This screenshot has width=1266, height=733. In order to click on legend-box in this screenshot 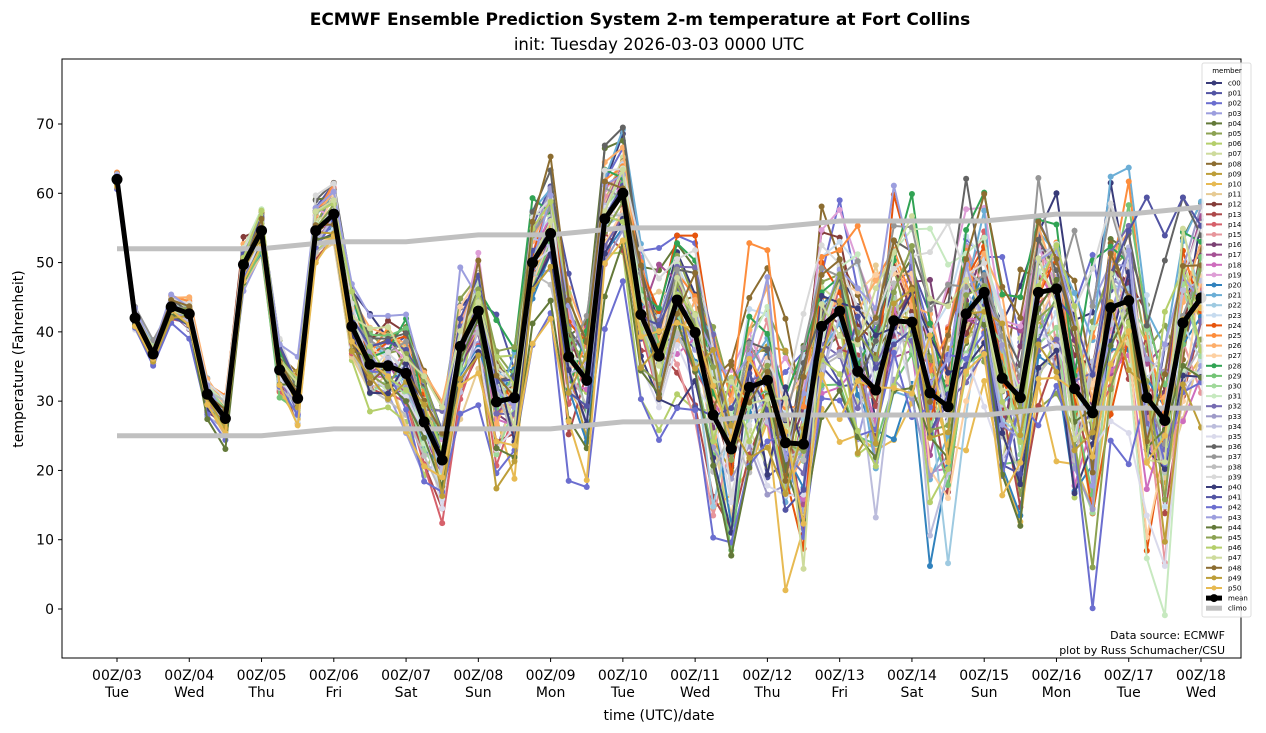, I will do `click(1226, 340)`.